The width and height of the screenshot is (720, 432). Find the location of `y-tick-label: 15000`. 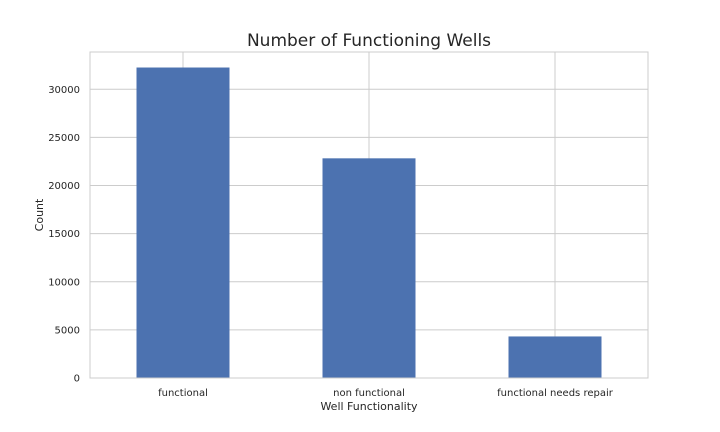

y-tick-label: 15000 is located at coordinates (64, 234).